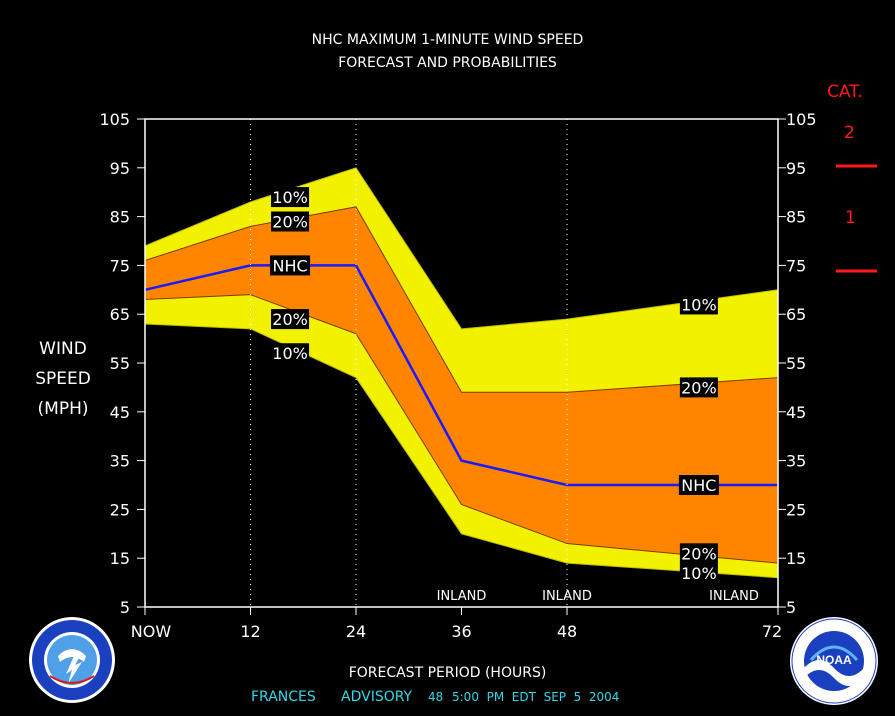  What do you see at coordinates (120, 509) in the screenshot?
I see `ytick-label-left: 25` at bounding box center [120, 509].